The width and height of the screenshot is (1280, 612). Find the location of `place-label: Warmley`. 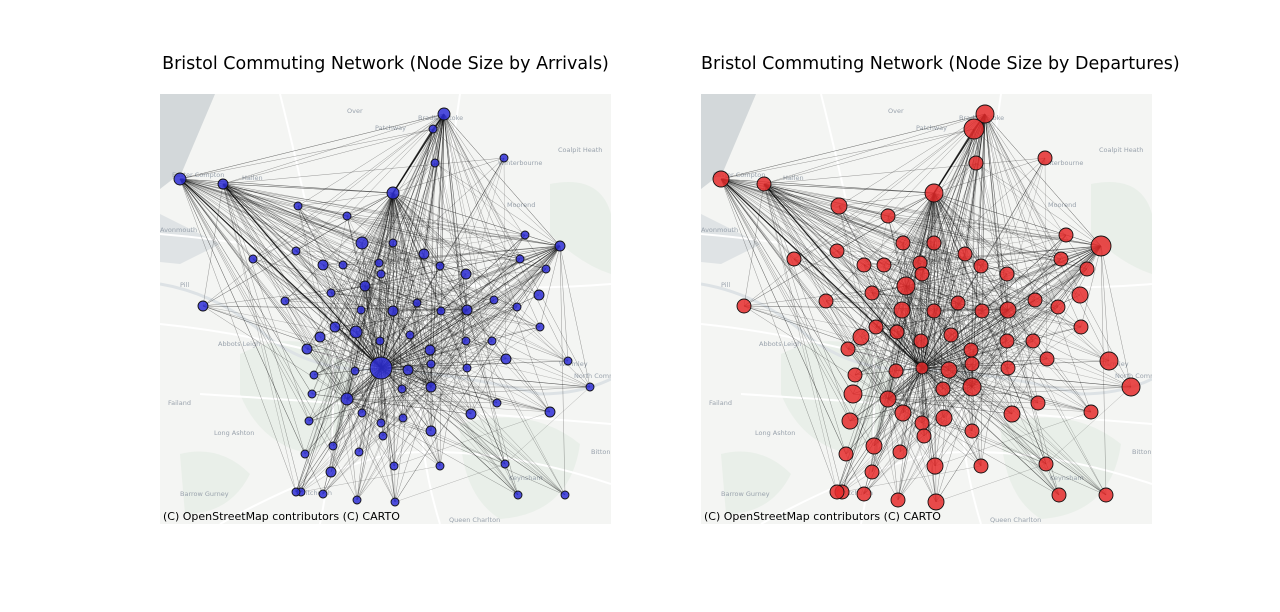

place-label: Warmley is located at coordinates (573, 364).